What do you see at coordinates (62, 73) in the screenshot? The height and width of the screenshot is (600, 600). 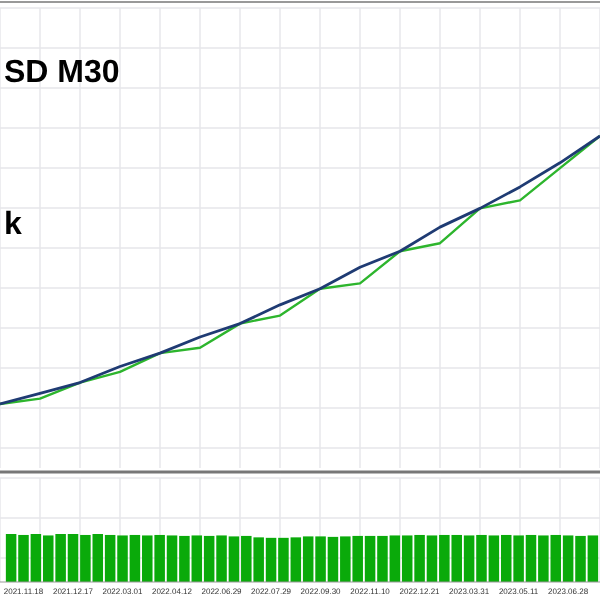 I see `text: SD M30` at bounding box center [62, 73].